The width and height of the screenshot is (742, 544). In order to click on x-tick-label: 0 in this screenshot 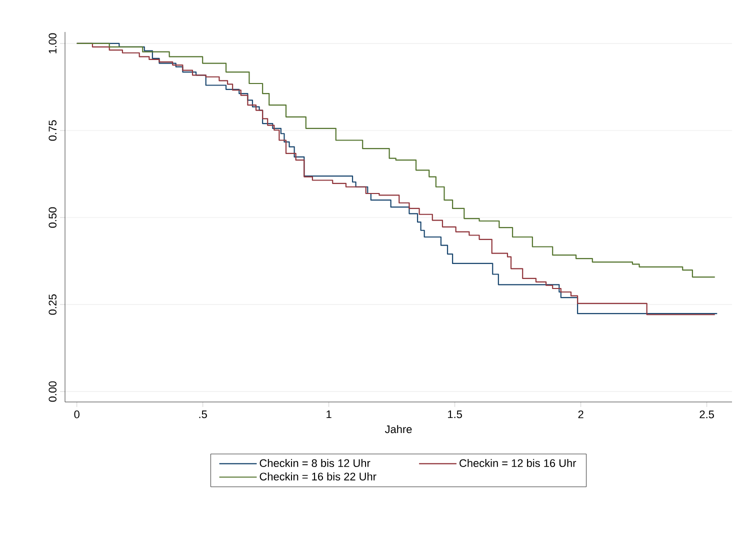, I will do `click(77, 414)`.